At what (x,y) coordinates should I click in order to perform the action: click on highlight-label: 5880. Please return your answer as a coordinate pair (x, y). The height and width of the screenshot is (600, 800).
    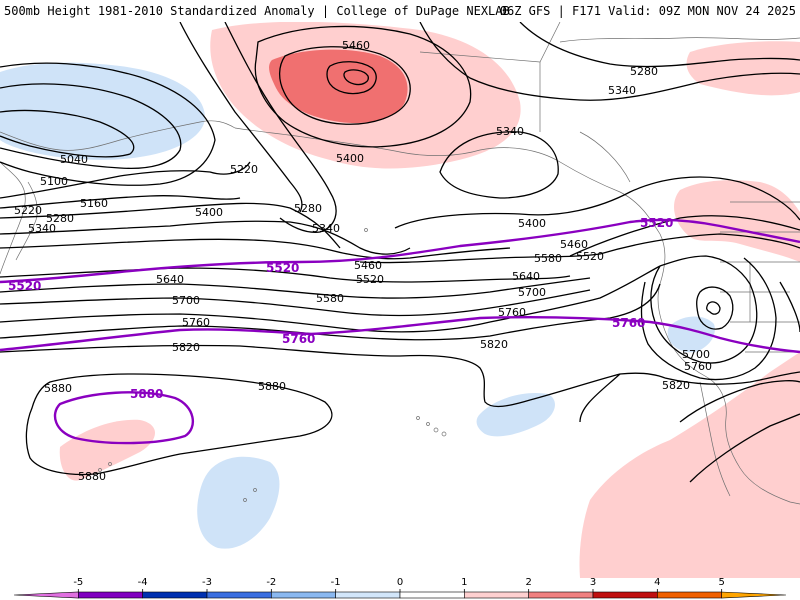
    Looking at the image, I should click on (146, 394).